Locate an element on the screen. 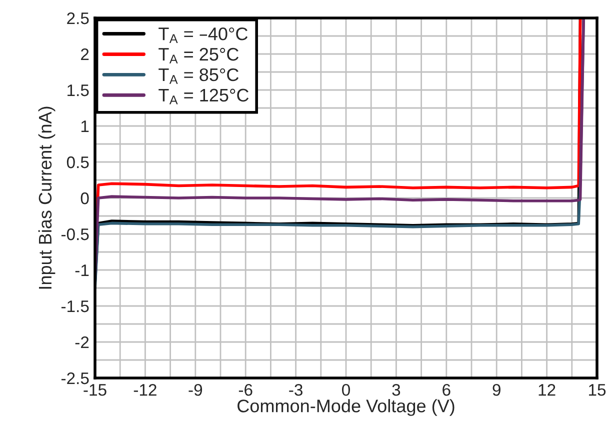 This screenshot has height=426, width=611. y-tick-label: 1 is located at coordinates (85, 126).